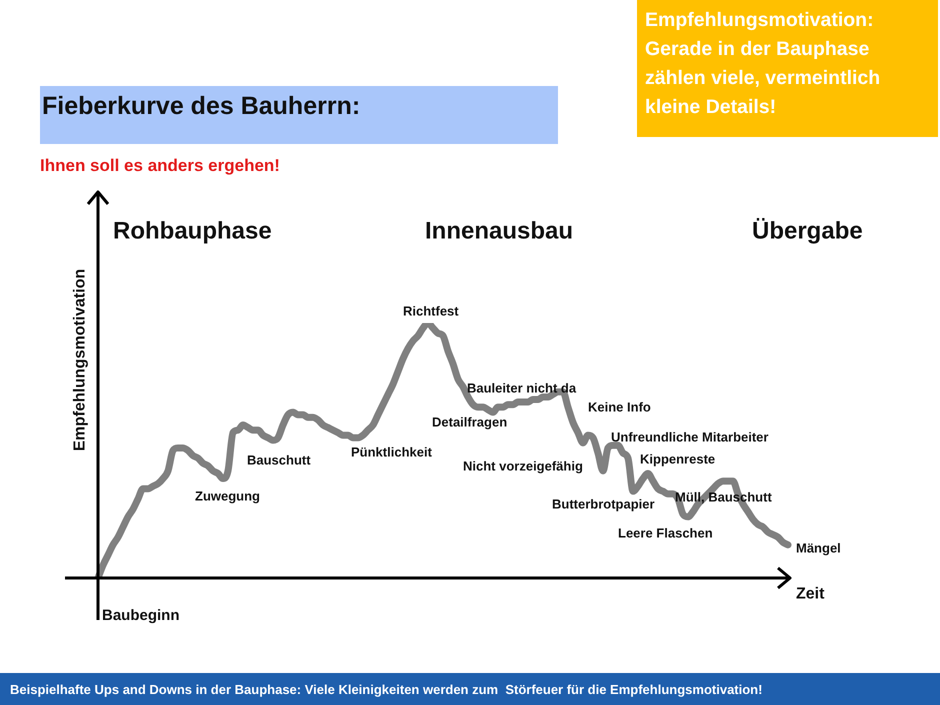 The width and height of the screenshot is (940, 705). I want to click on annotation: Bauleiter nicht da, so click(522, 388).